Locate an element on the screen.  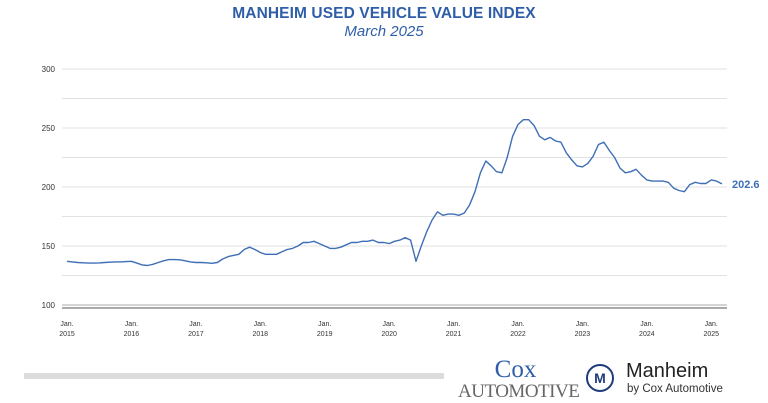
x-tick-label: 2019 is located at coordinates (325, 334).